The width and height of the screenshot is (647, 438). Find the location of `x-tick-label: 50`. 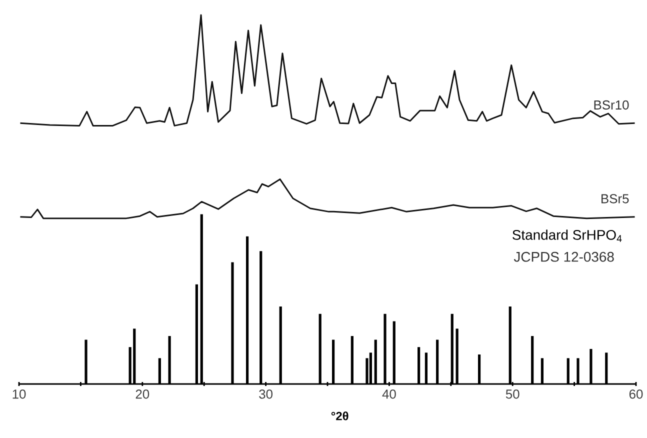

x-tick-label: 50 is located at coordinates (513, 394).